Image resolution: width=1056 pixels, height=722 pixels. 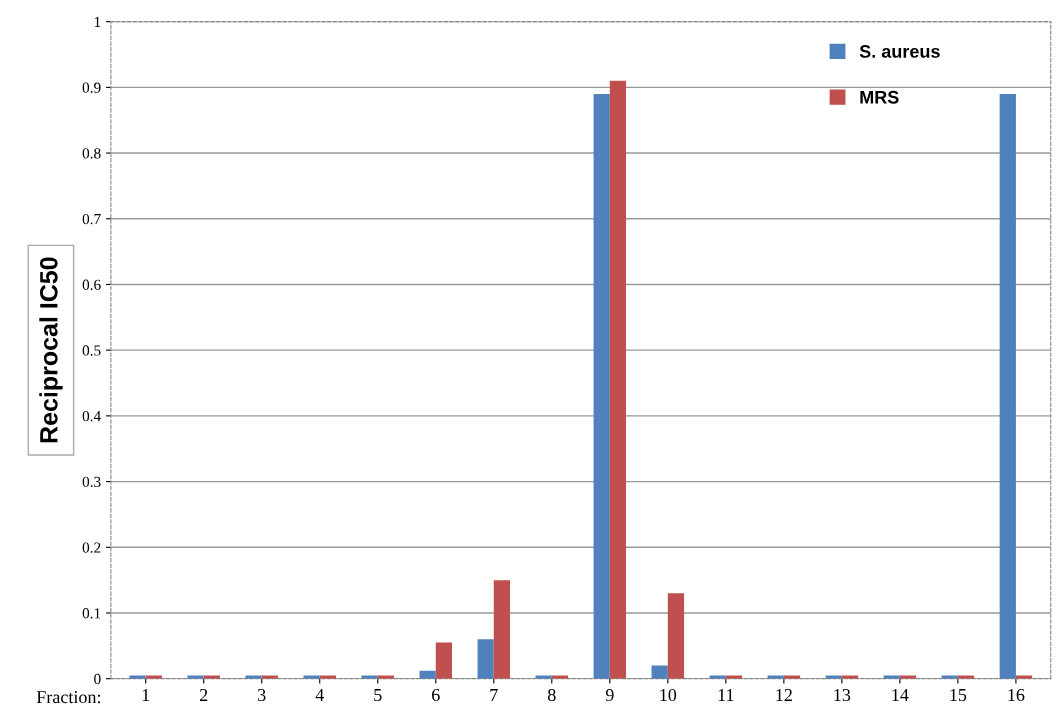 I want to click on x-tick-label: 14, so click(x=900, y=695).